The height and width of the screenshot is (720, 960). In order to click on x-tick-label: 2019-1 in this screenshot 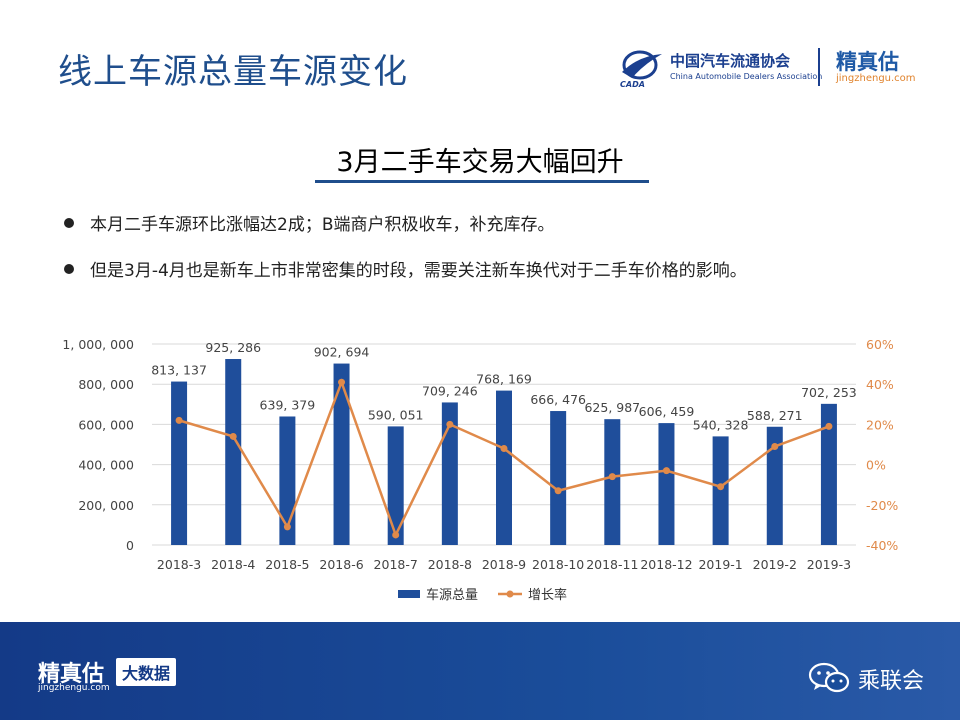, I will do `click(720, 564)`.